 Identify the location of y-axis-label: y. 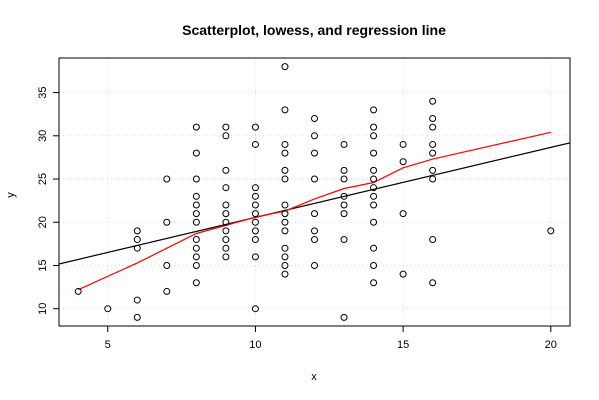
(11, 195).